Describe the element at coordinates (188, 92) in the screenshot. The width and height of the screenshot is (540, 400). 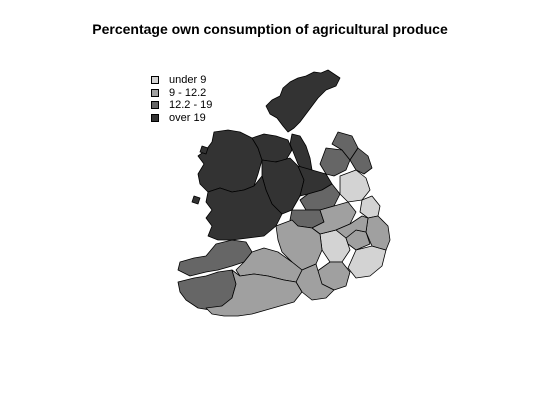
I see `legend-label: 9 - 12.2` at that location.